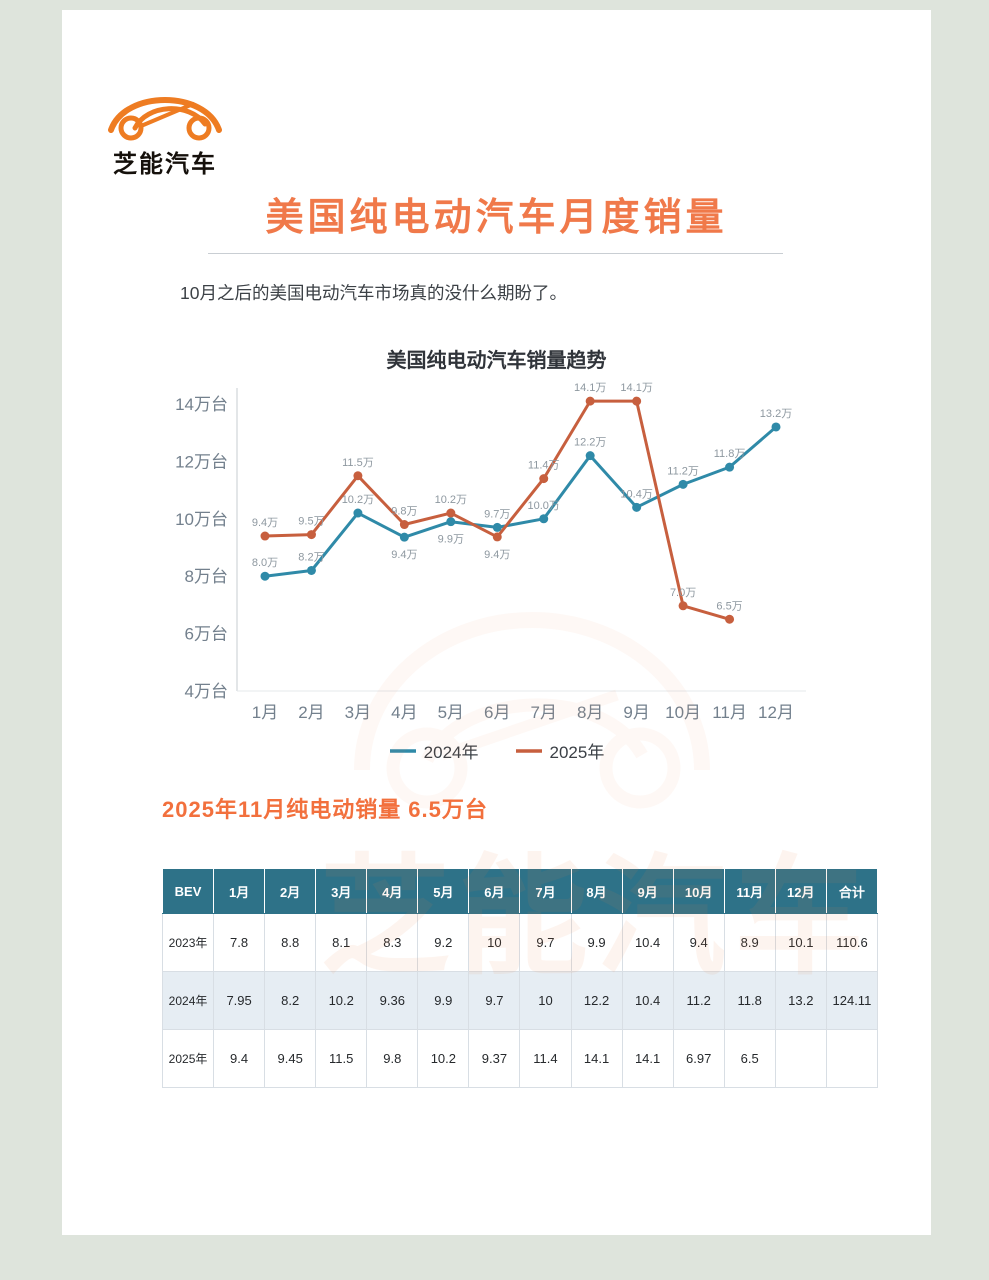 Image resolution: width=989 pixels, height=1280 pixels. I want to click on table-cell: 9.8, so click(392, 1058).